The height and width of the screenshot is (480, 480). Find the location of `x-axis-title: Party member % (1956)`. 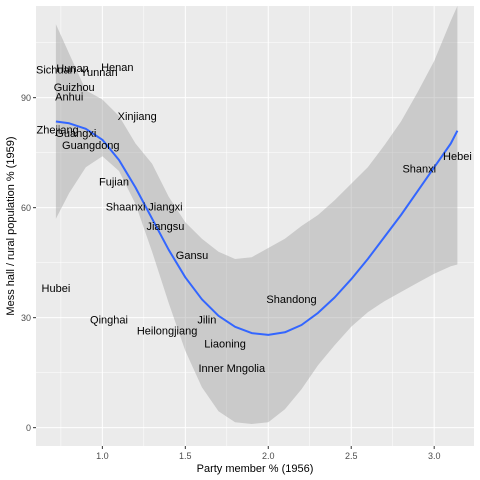

x-axis-title: Party member % (1956) is located at coordinates (255, 469).